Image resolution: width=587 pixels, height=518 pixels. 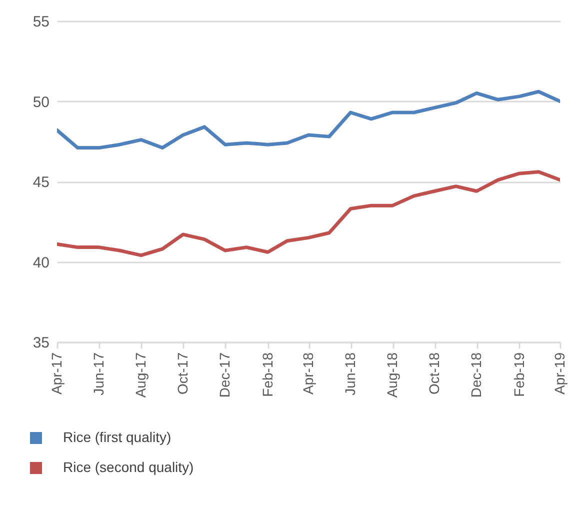 What do you see at coordinates (117, 437) in the screenshot?
I see `legend-label: Rice (first quality)` at bounding box center [117, 437].